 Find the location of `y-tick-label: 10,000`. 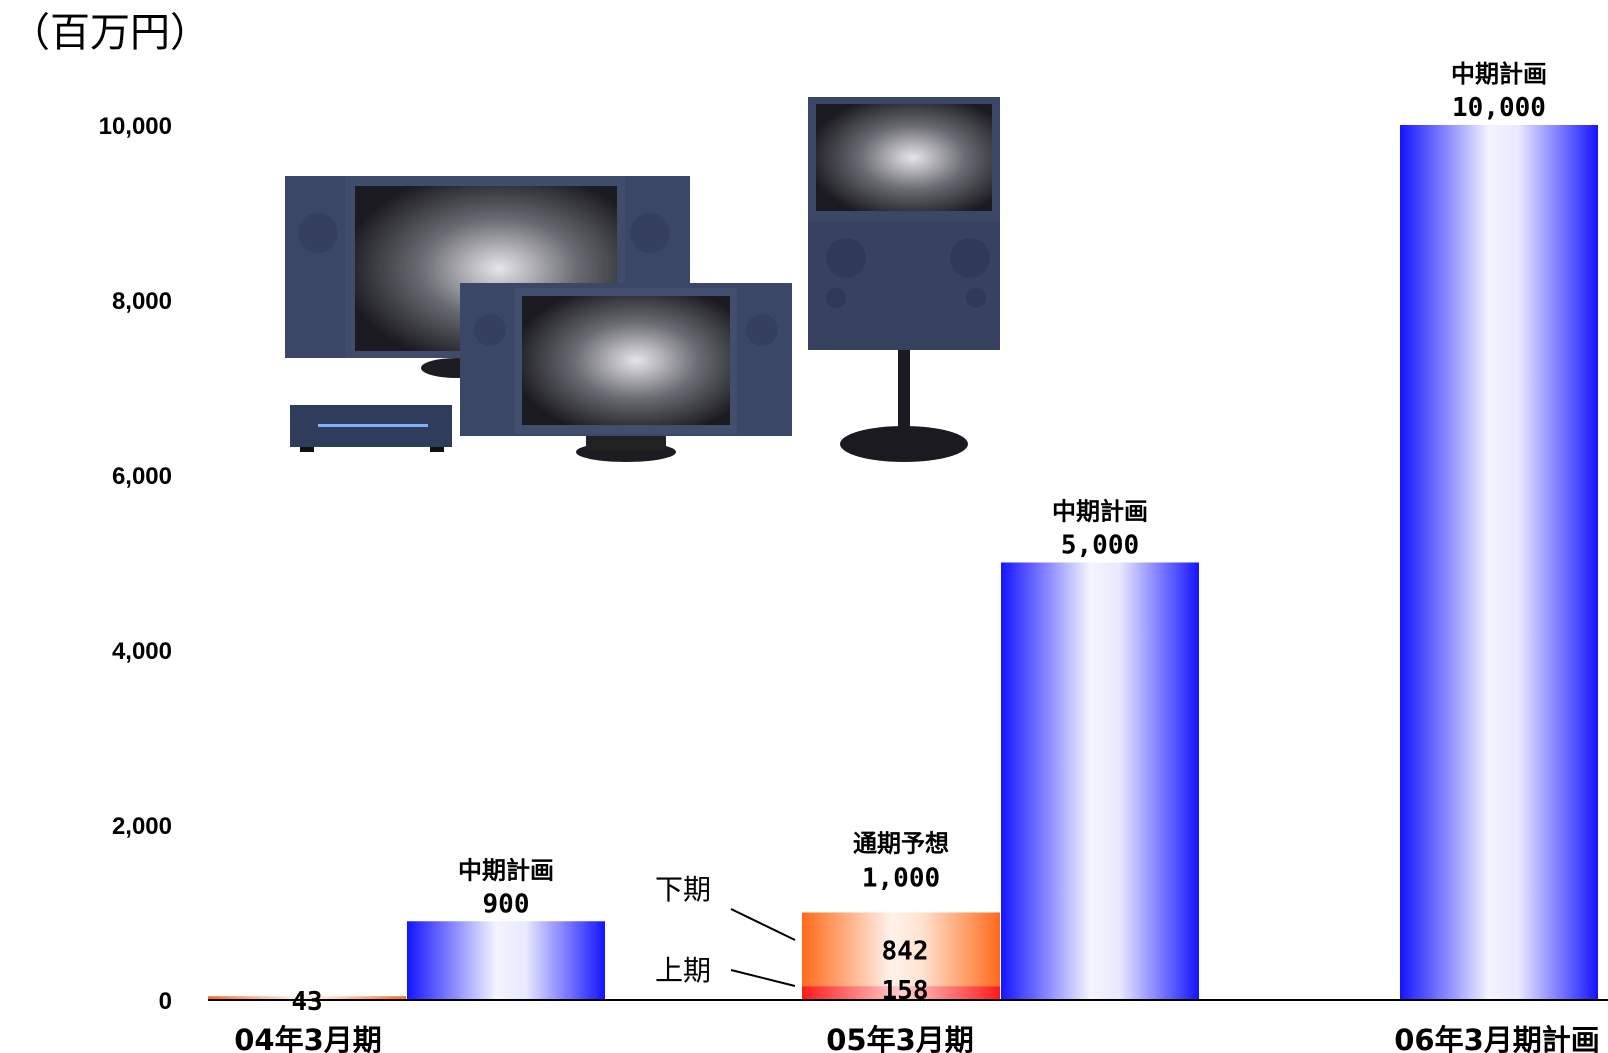

y-tick-label: 10,000 is located at coordinates (135, 126).